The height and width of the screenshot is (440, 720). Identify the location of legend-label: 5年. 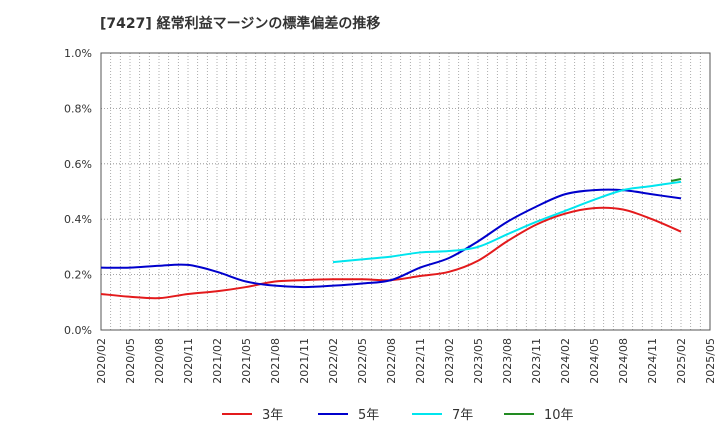
(368, 415).